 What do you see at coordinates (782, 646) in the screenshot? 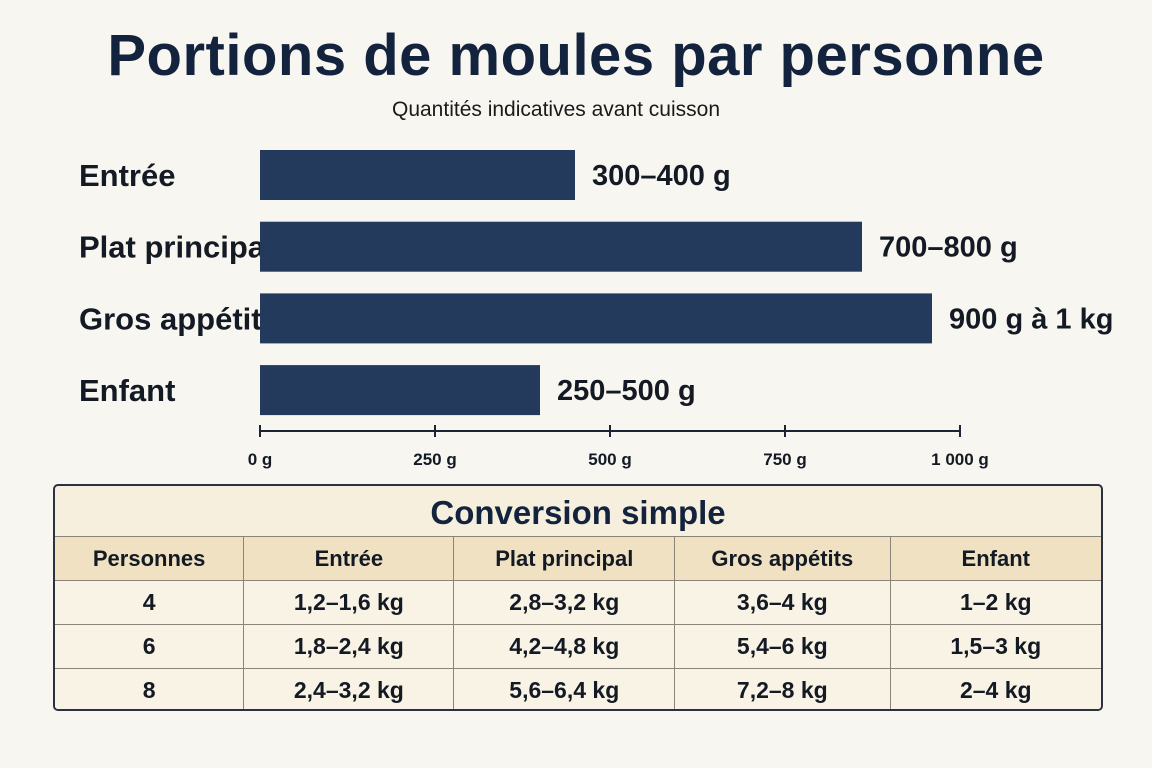
I see `table-cell-gros-appetits: 5,4–6 kg` at bounding box center [782, 646].